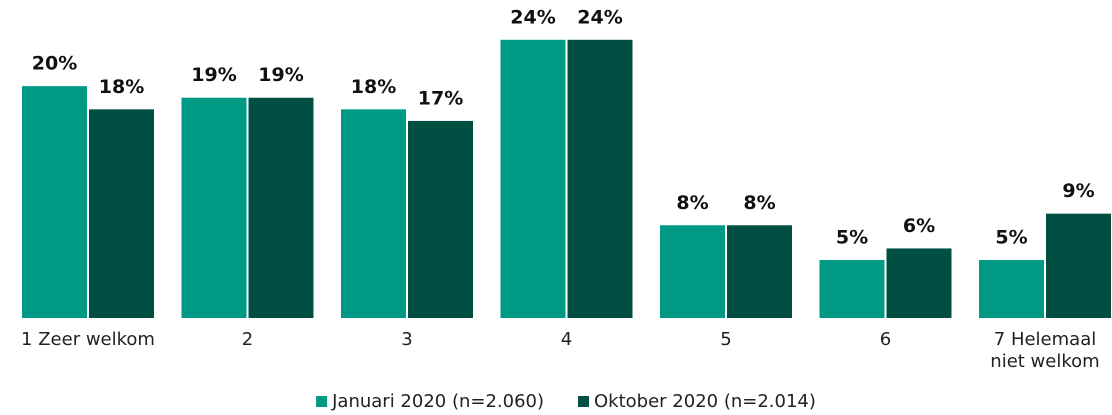  Describe the element at coordinates (566, 339) in the screenshot. I see `x-tick-label: 4` at that location.